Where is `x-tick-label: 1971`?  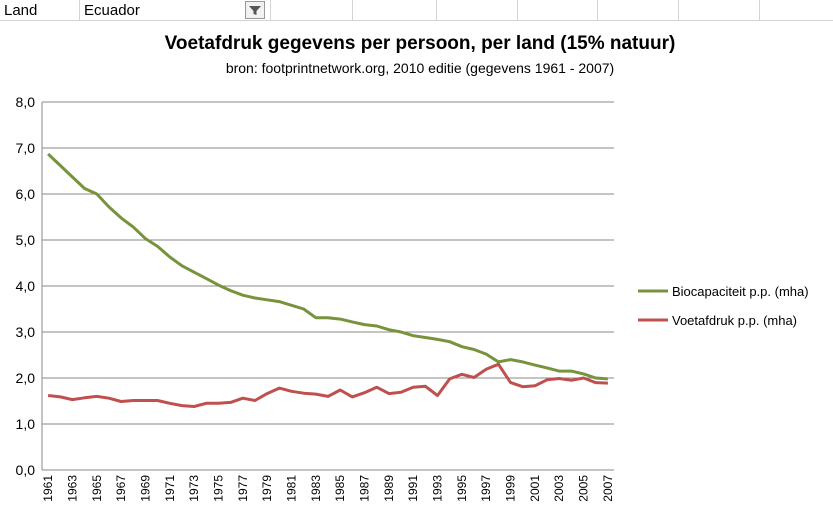
x-tick-label: 1971 is located at coordinates (170, 488).